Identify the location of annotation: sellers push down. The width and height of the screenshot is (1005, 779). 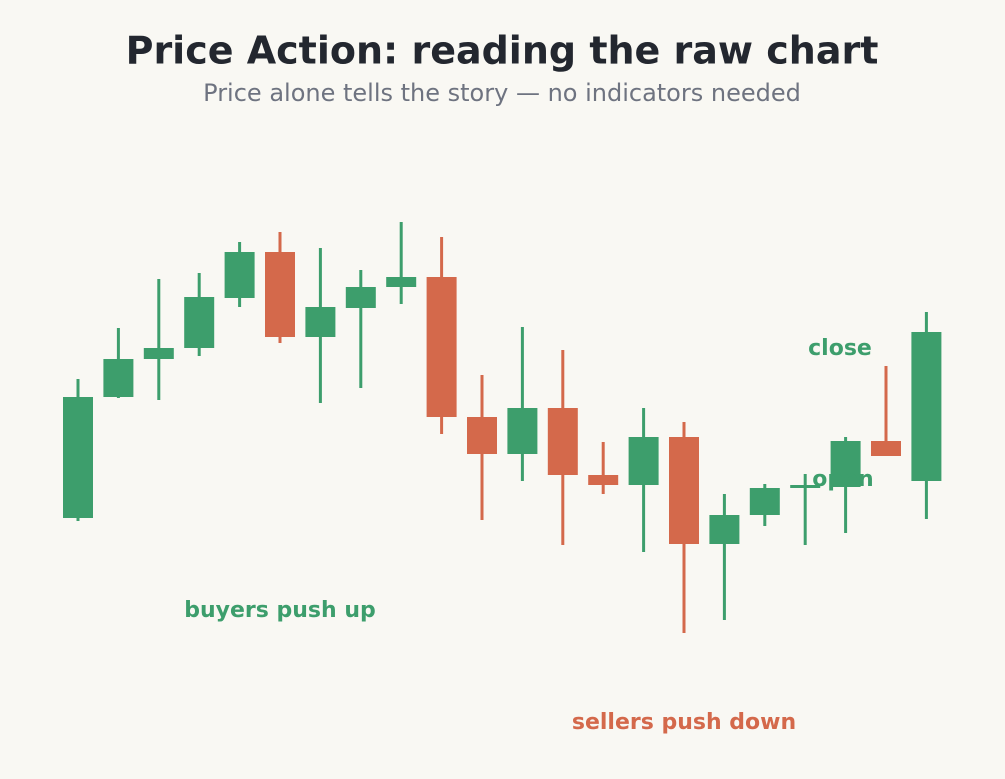
(684, 722).